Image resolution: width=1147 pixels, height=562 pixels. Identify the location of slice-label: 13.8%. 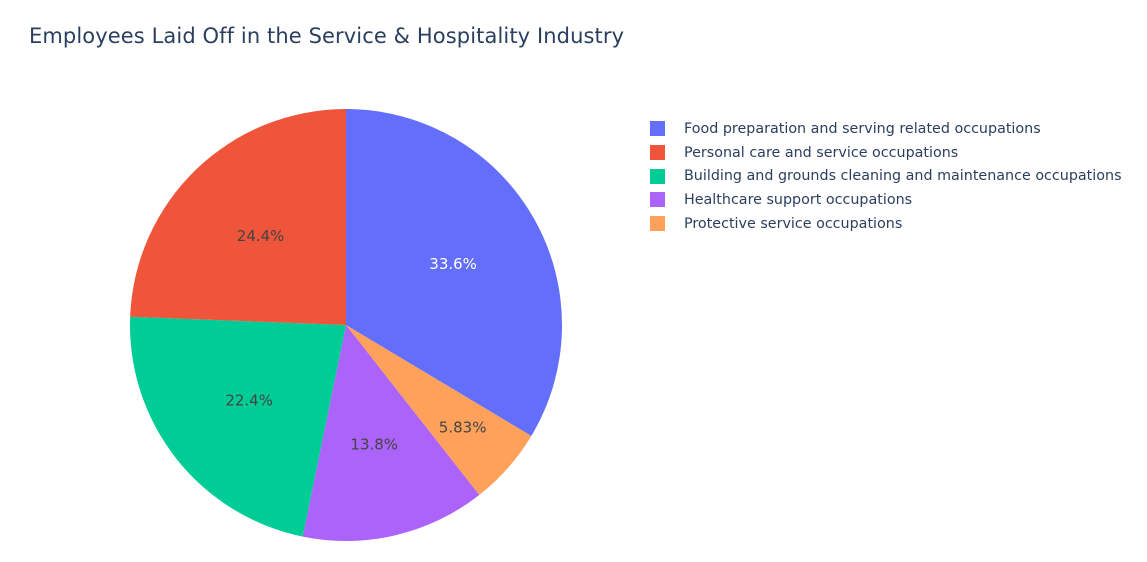
(374, 444).